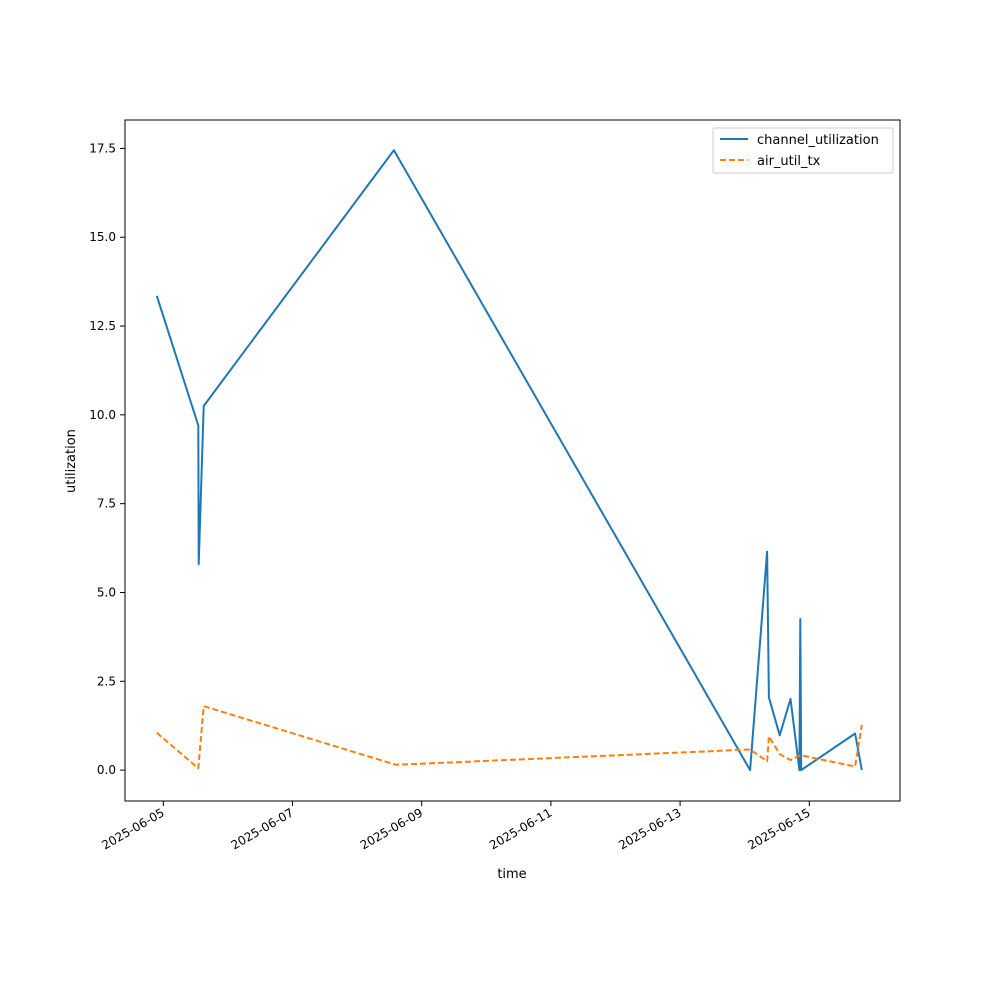  I want to click on y-tick-label: 12.5, so click(102, 326).